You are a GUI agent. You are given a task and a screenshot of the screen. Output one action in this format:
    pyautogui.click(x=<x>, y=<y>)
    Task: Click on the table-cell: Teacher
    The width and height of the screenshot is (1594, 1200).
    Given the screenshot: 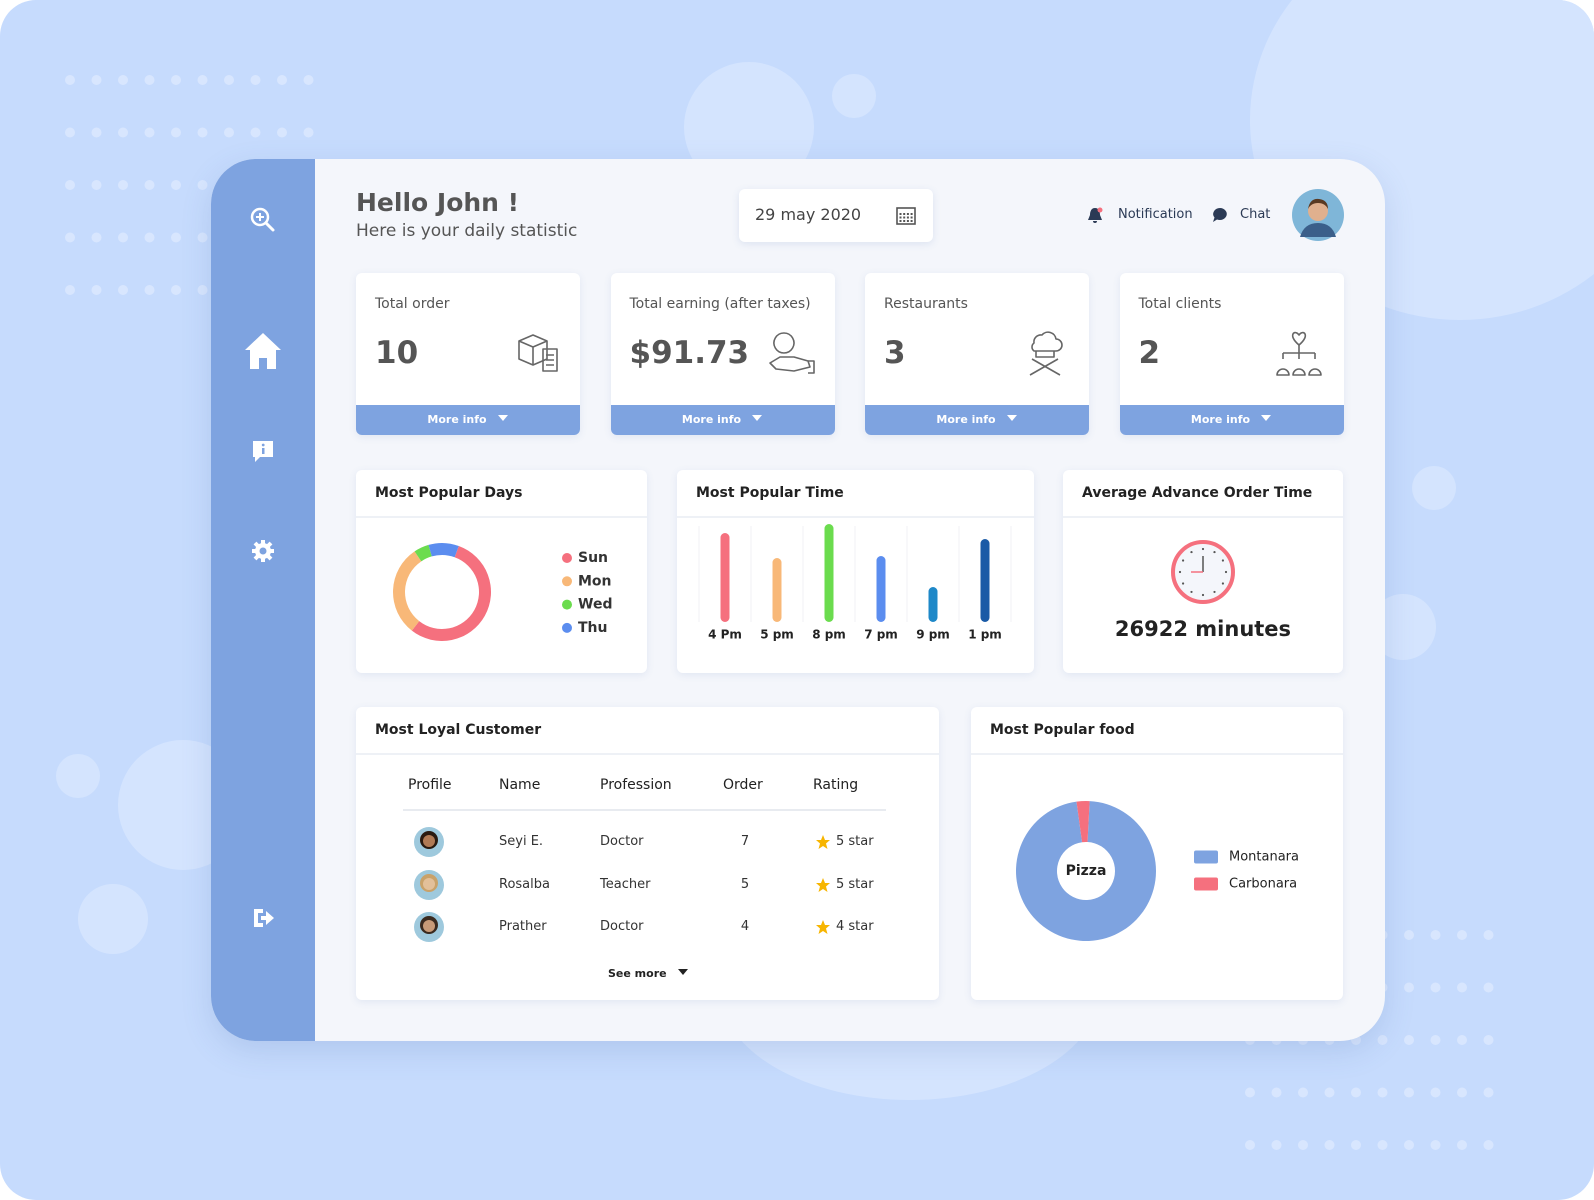 What is the action you would take?
    pyautogui.click(x=625, y=884)
    